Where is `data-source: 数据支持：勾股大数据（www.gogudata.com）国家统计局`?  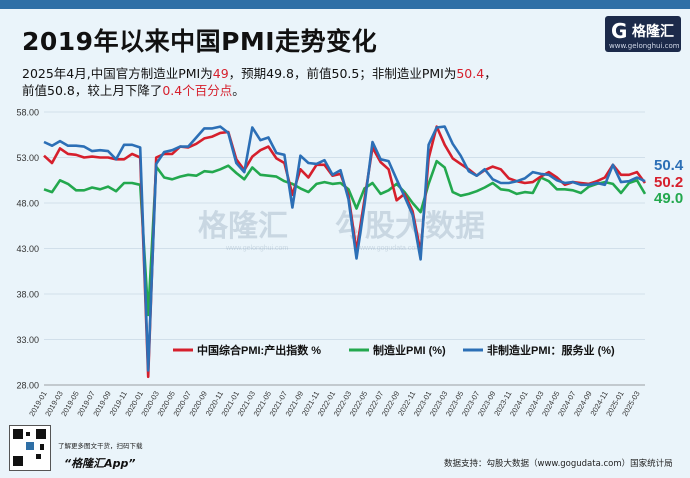 data-source: 数据支持：勾股大数据（www.gogudata.com）国家统计局 is located at coordinates (558, 464).